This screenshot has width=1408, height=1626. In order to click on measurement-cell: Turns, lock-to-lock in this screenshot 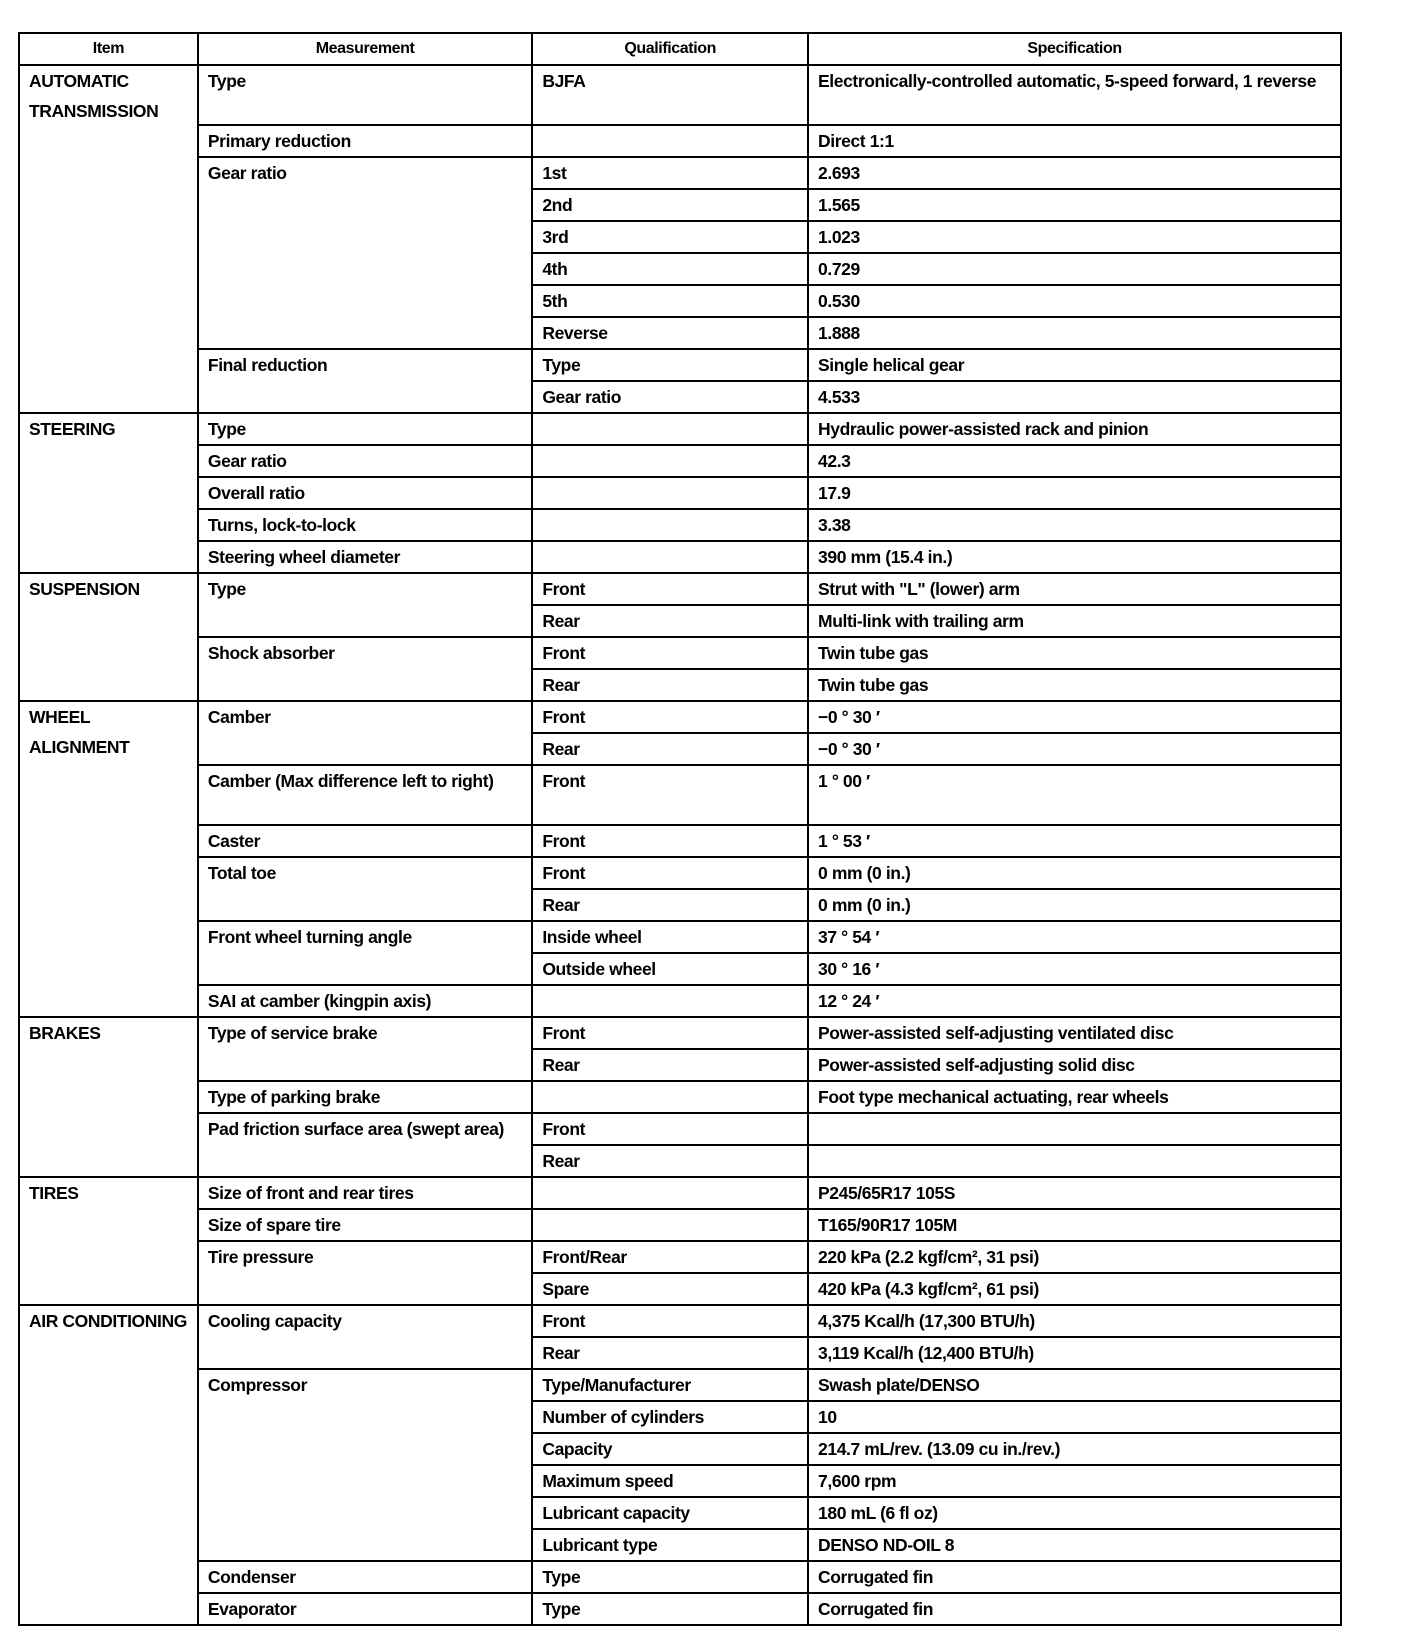, I will do `click(365, 525)`.